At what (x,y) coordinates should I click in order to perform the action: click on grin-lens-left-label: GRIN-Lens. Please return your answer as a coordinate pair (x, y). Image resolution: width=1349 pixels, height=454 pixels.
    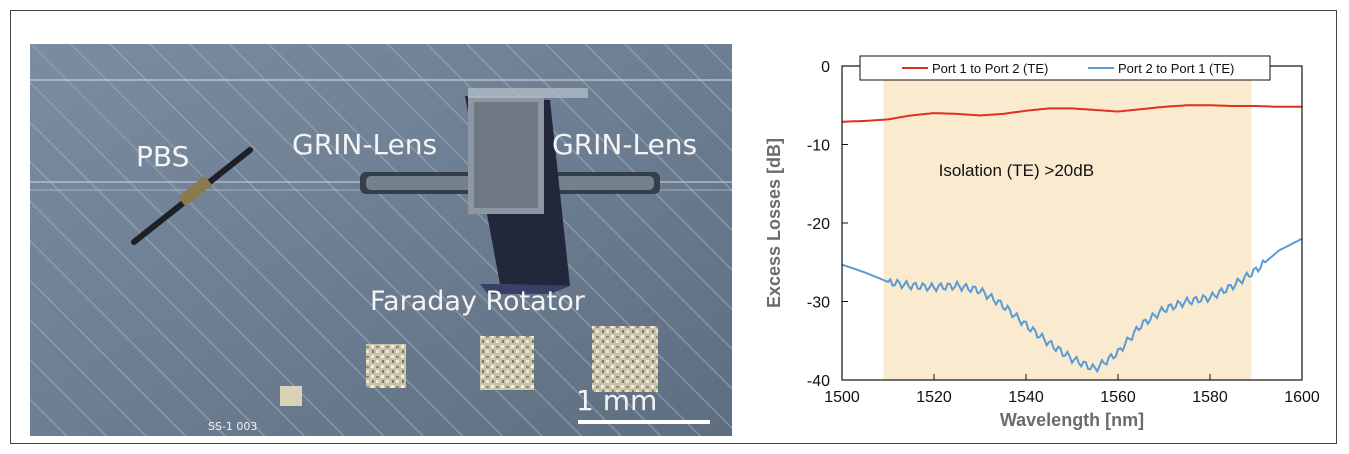
    Looking at the image, I should click on (364, 144).